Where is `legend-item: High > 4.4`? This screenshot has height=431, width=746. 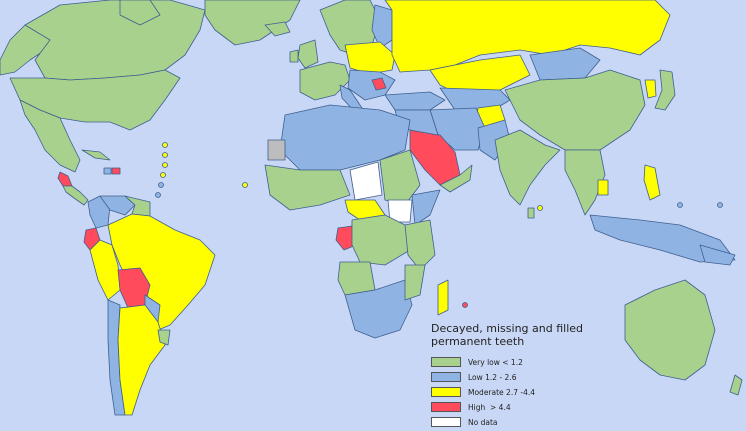 legend-item: High > 4.4 is located at coordinates (531, 407).